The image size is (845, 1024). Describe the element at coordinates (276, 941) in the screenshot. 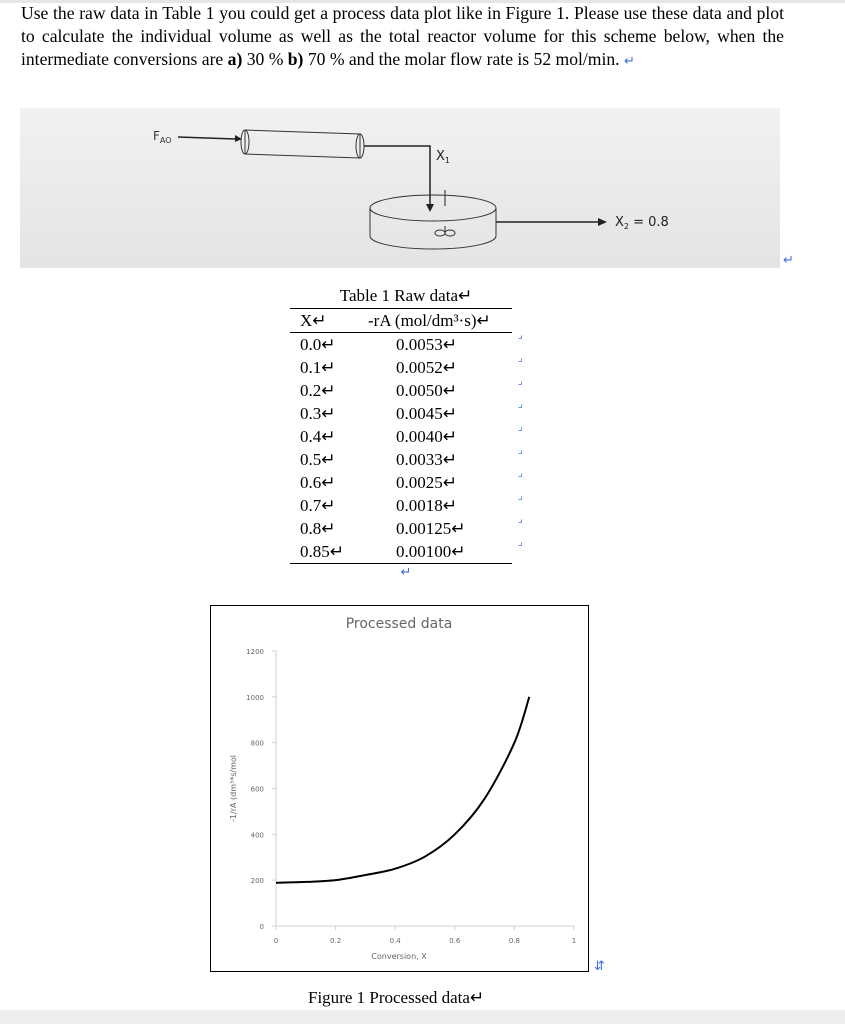

I see `x-tick-label: 0` at that location.